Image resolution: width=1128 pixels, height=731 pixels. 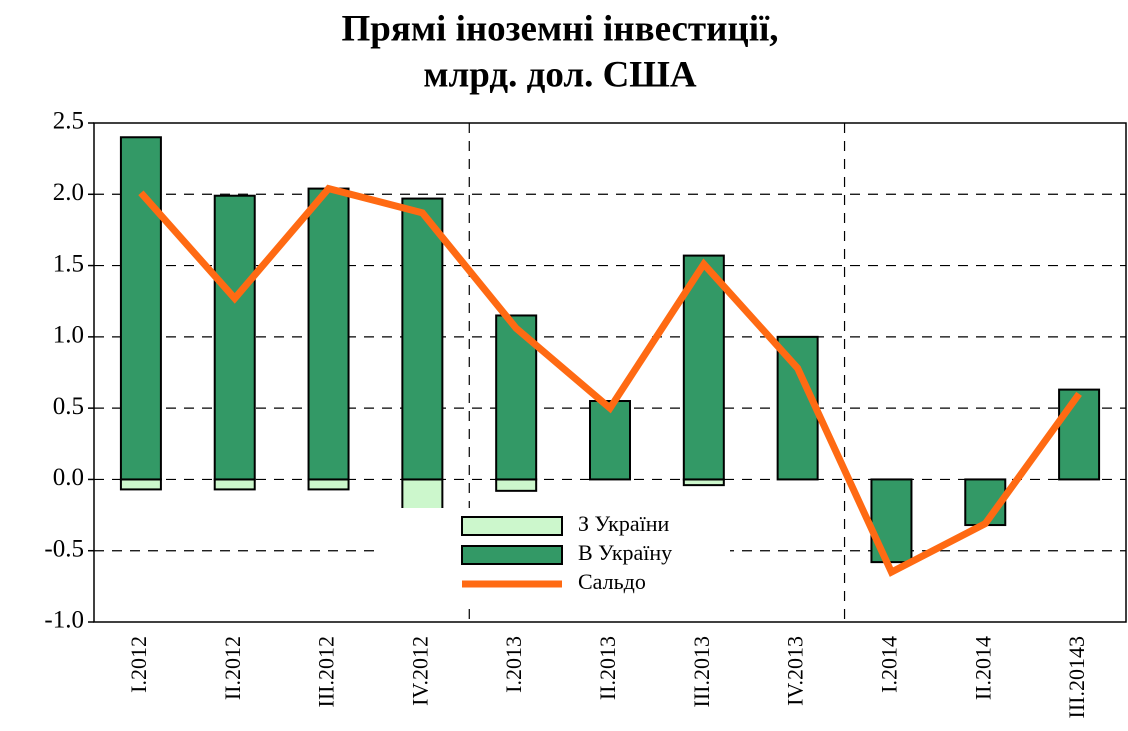 What do you see at coordinates (513, 664) in the screenshot?
I see `x-tick-label: I.2013` at bounding box center [513, 664].